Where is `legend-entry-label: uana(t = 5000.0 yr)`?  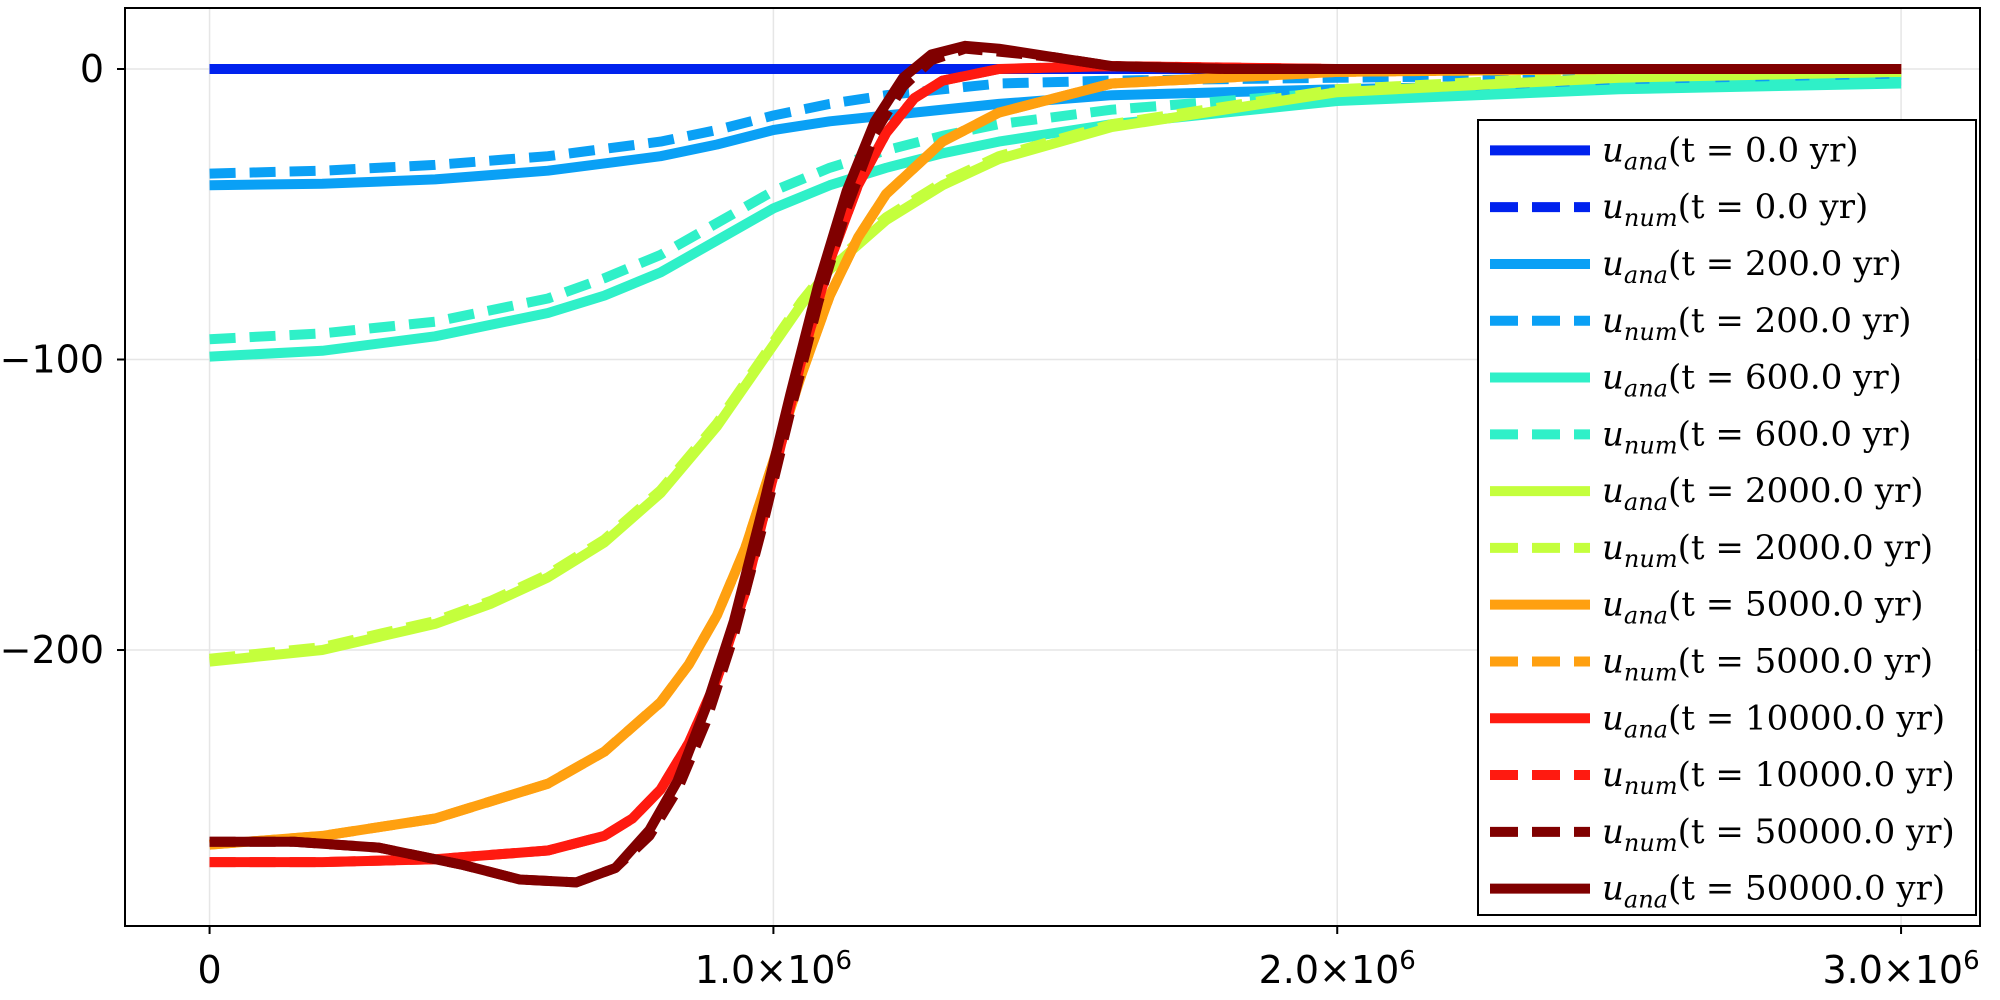 legend-entry-label: uana(t = 5000.0 yr) is located at coordinates (1763, 607).